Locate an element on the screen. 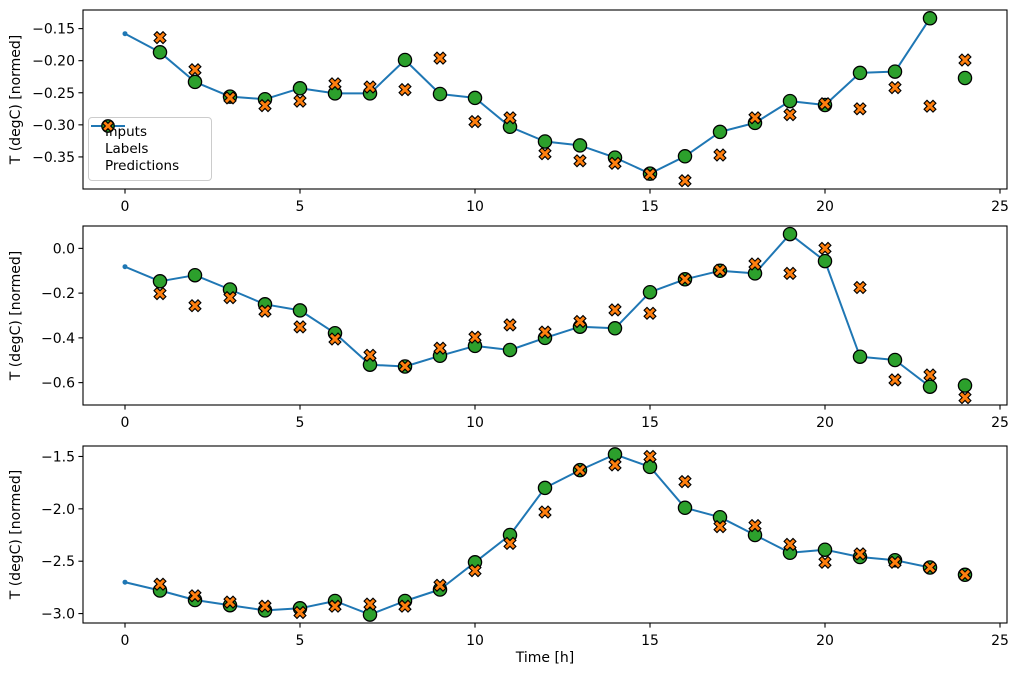 The height and width of the screenshot is (679, 1023). svg-text: −3.0 is located at coordinates (58, 615).